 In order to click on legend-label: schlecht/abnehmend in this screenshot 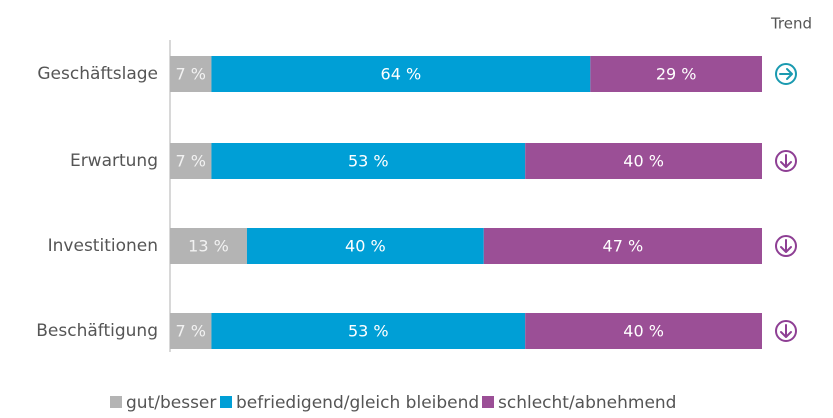, I will do `click(587, 403)`.